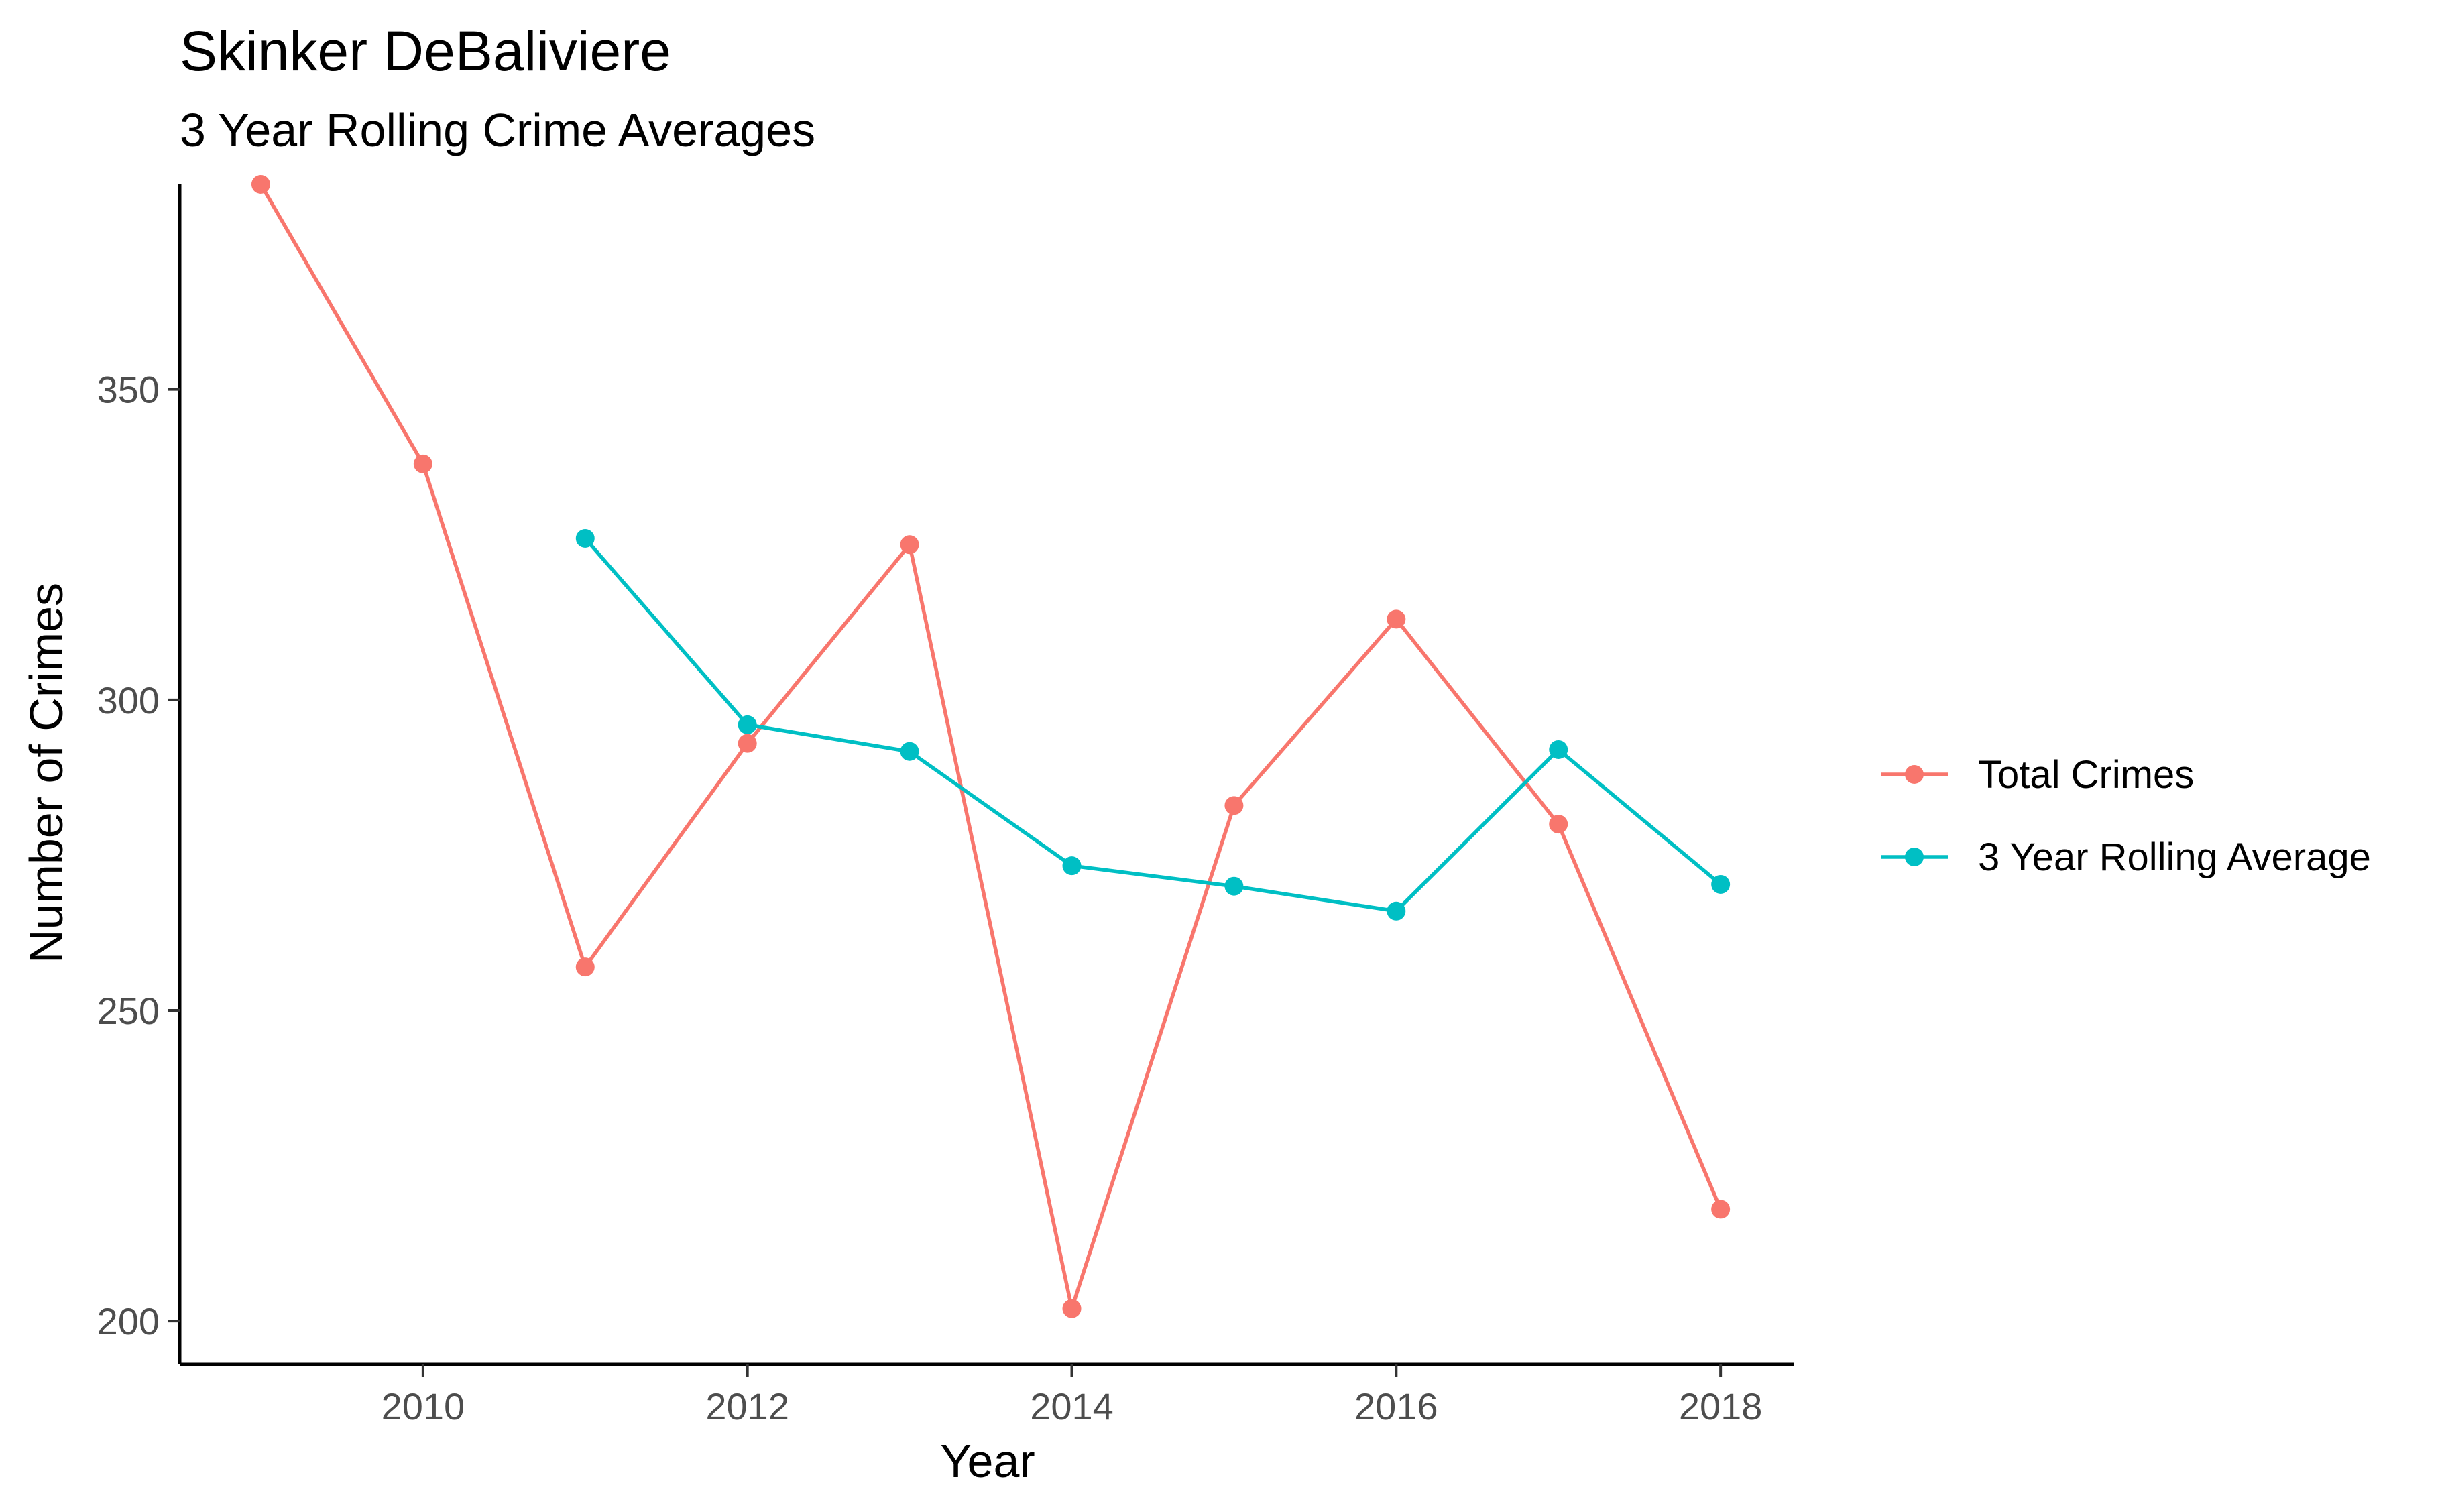  What do you see at coordinates (46, 774) in the screenshot?
I see `y-axis-title: Number of Crimes` at bounding box center [46, 774].